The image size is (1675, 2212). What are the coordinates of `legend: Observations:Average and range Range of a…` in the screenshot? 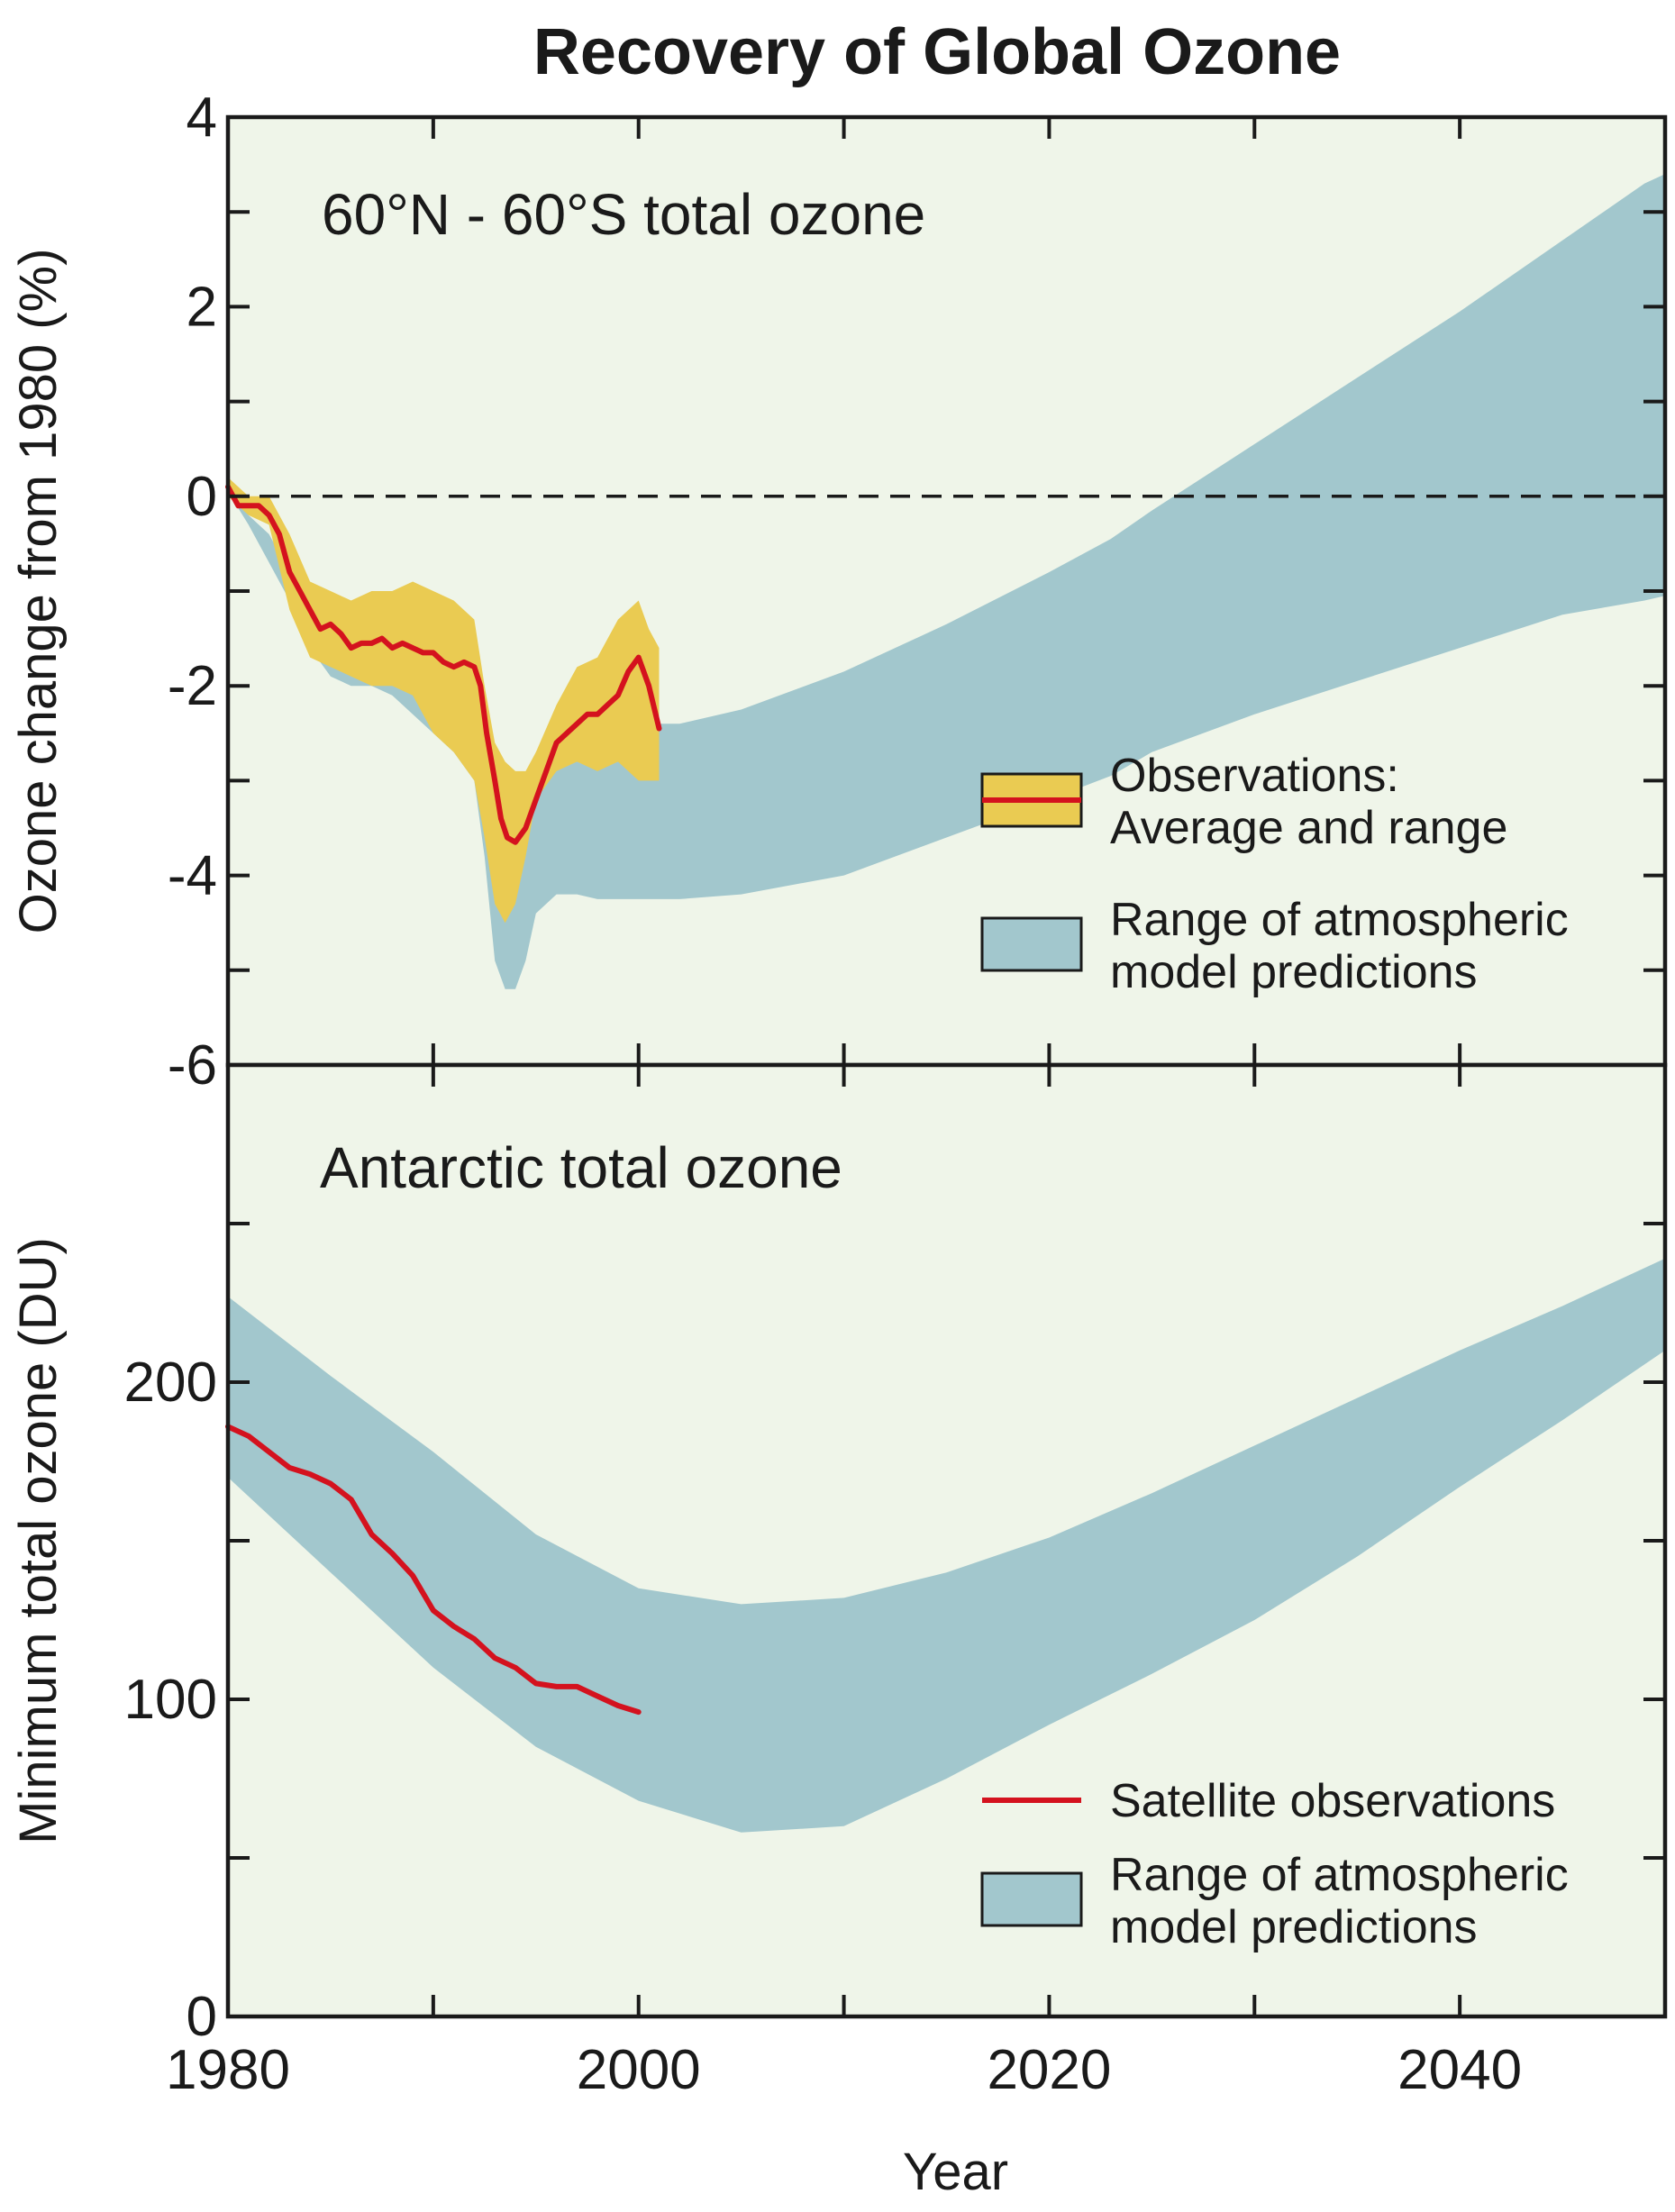 It's located at (1274, 874).